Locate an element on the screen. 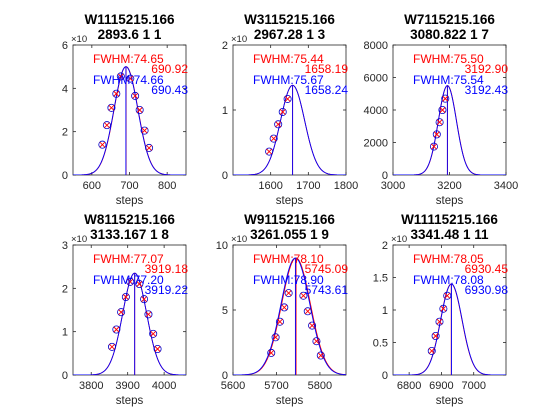  subplot-title: W9115215.166 is located at coordinates (289, 219).